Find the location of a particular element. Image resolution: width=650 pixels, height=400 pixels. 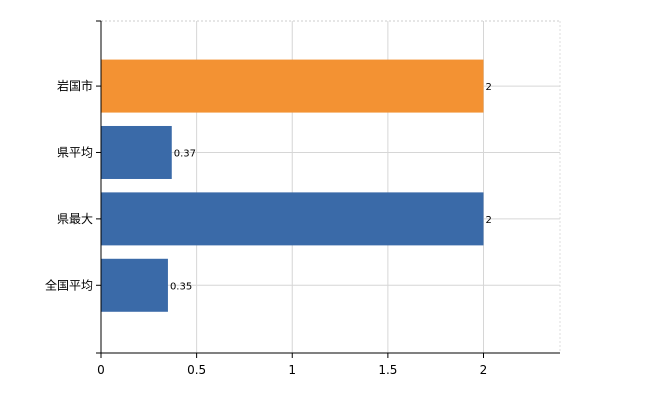

x-tick-label: 0.5 is located at coordinates (196, 370).